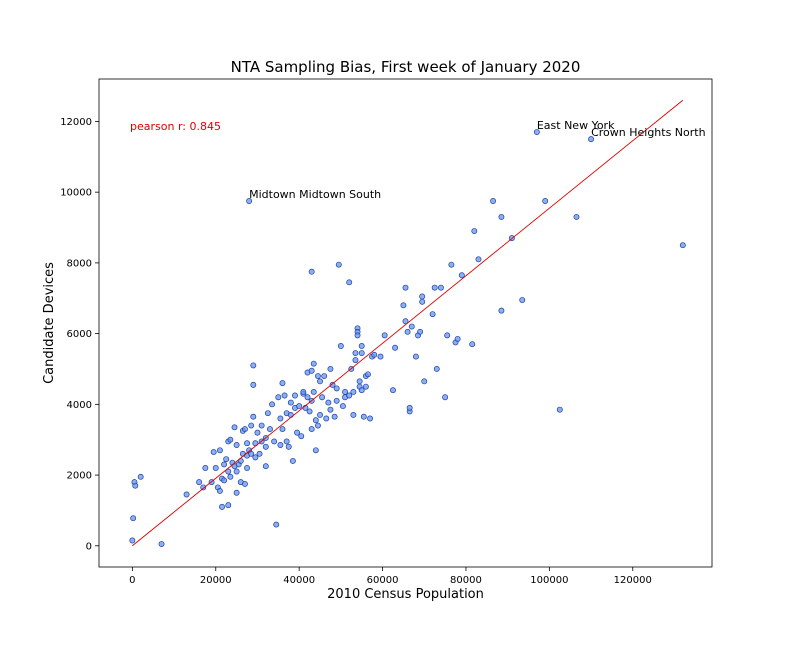  Describe the element at coordinates (299, 580) in the screenshot. I see `x-tick-label: 40000` at that location.